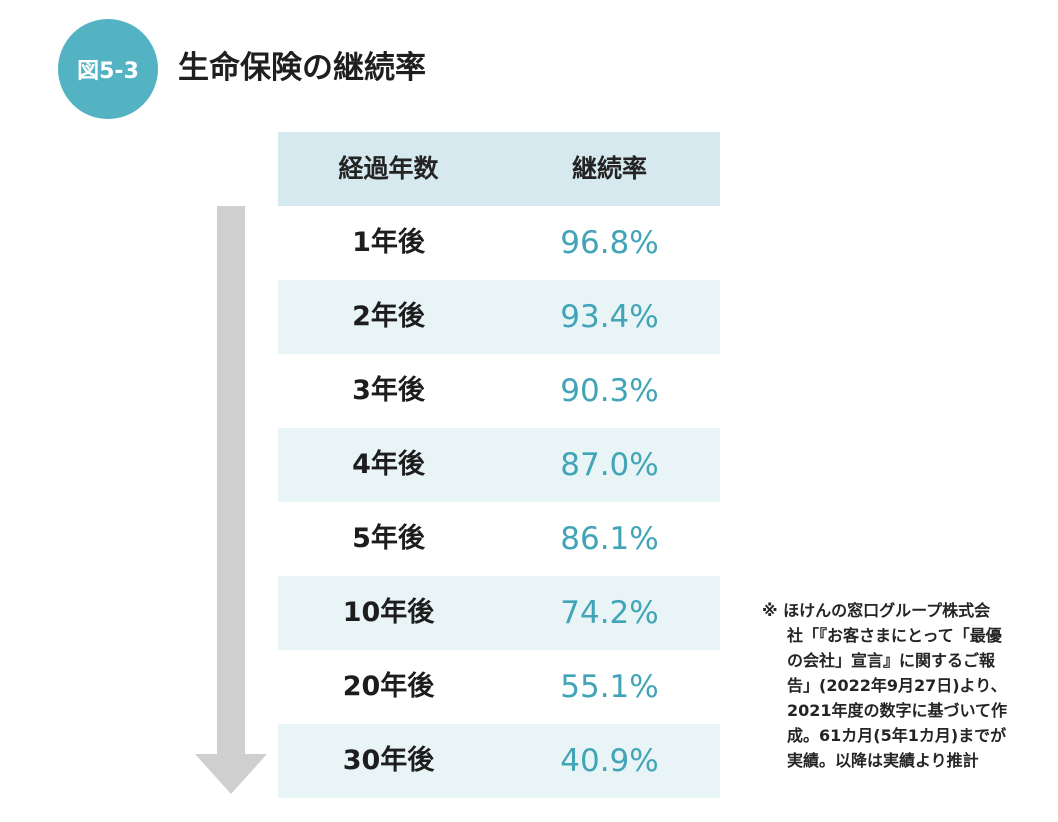  I want to click on retention-rate-cell: 74.2%, so click(609, 613).